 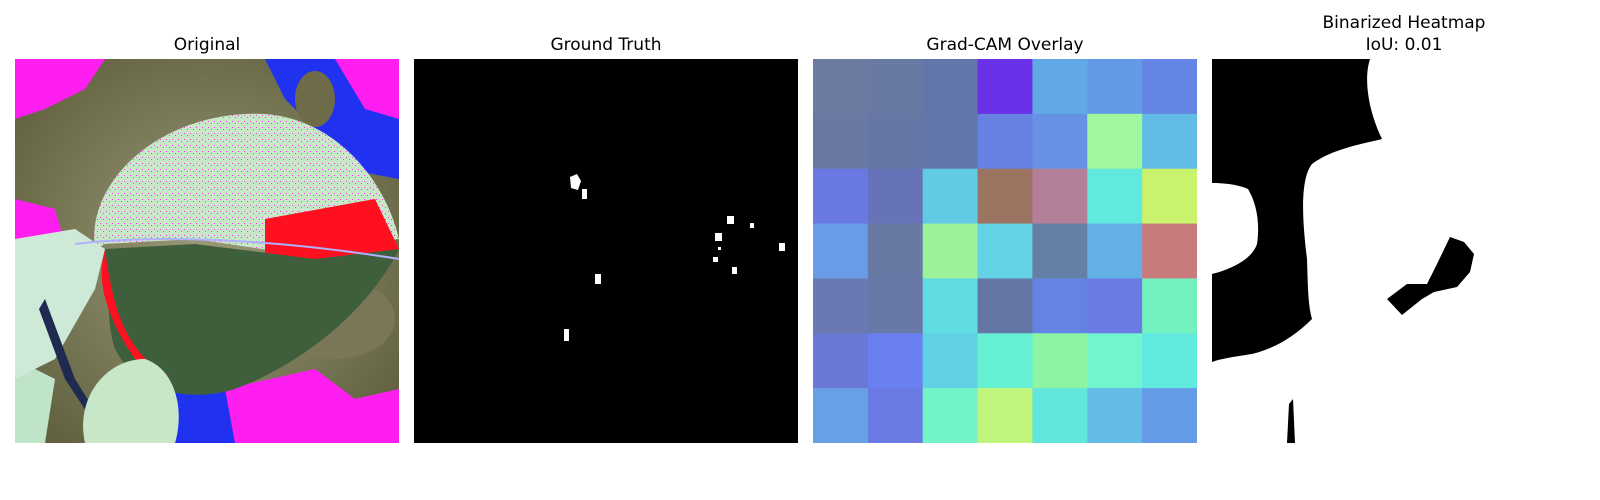 I want to click on iou-score: IoU: 0.01, so click(x=1404, y=45).